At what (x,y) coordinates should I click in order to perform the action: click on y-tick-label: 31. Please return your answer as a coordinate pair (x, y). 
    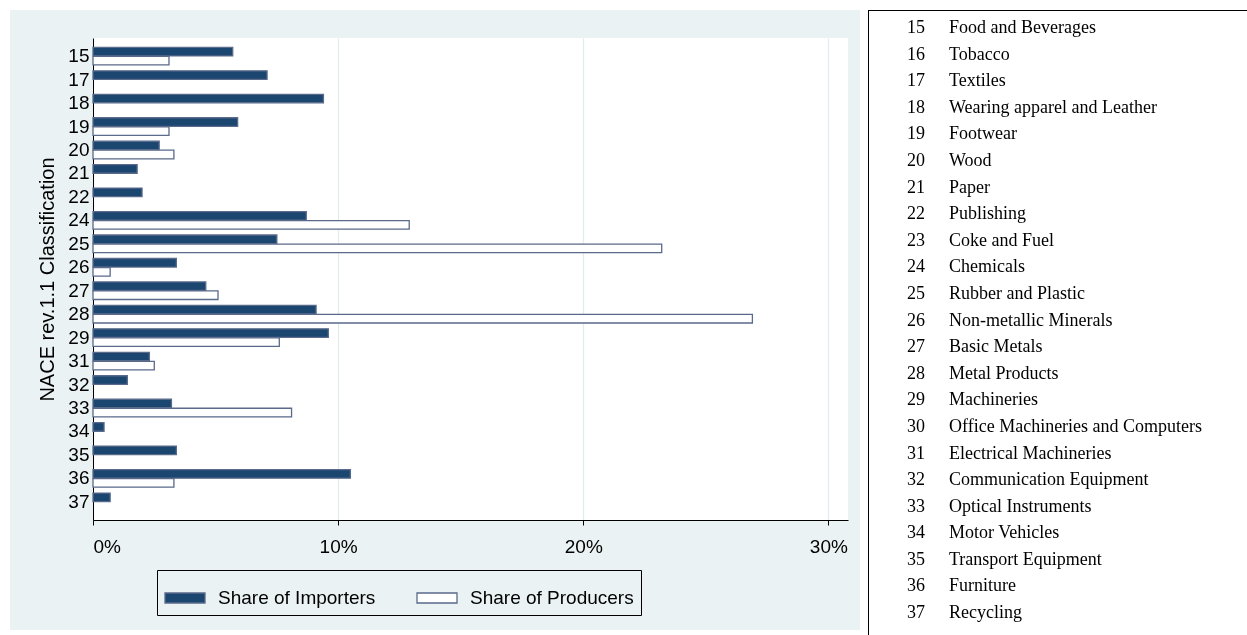
    Looking at the image, I should click on (79, 361).